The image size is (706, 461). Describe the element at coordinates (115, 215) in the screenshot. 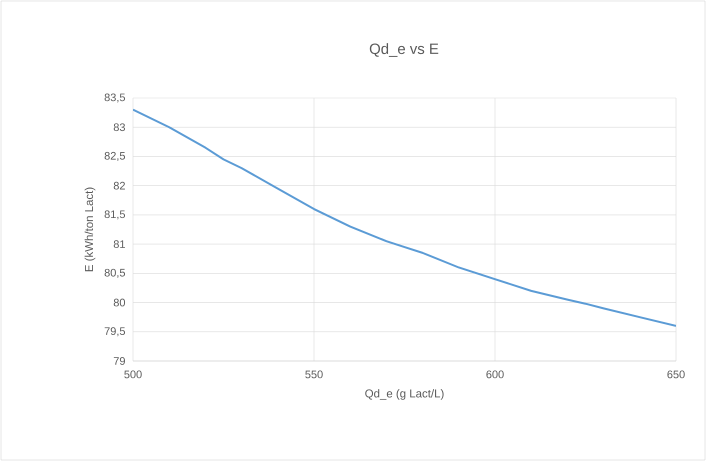

I see `y-tick-label: 81,5` at that location.